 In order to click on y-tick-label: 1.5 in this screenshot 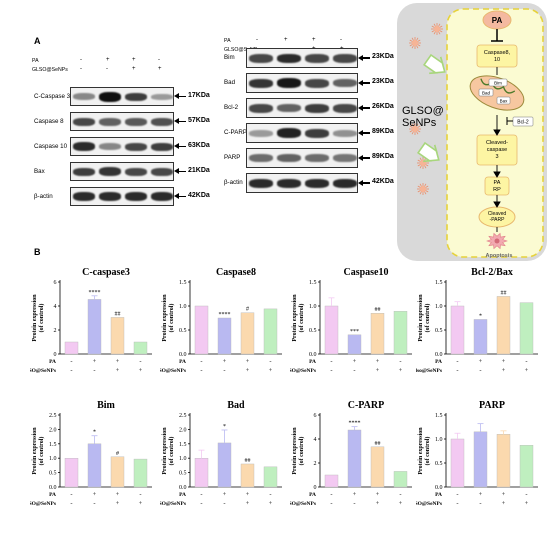, I will do `click(439, 283)`.